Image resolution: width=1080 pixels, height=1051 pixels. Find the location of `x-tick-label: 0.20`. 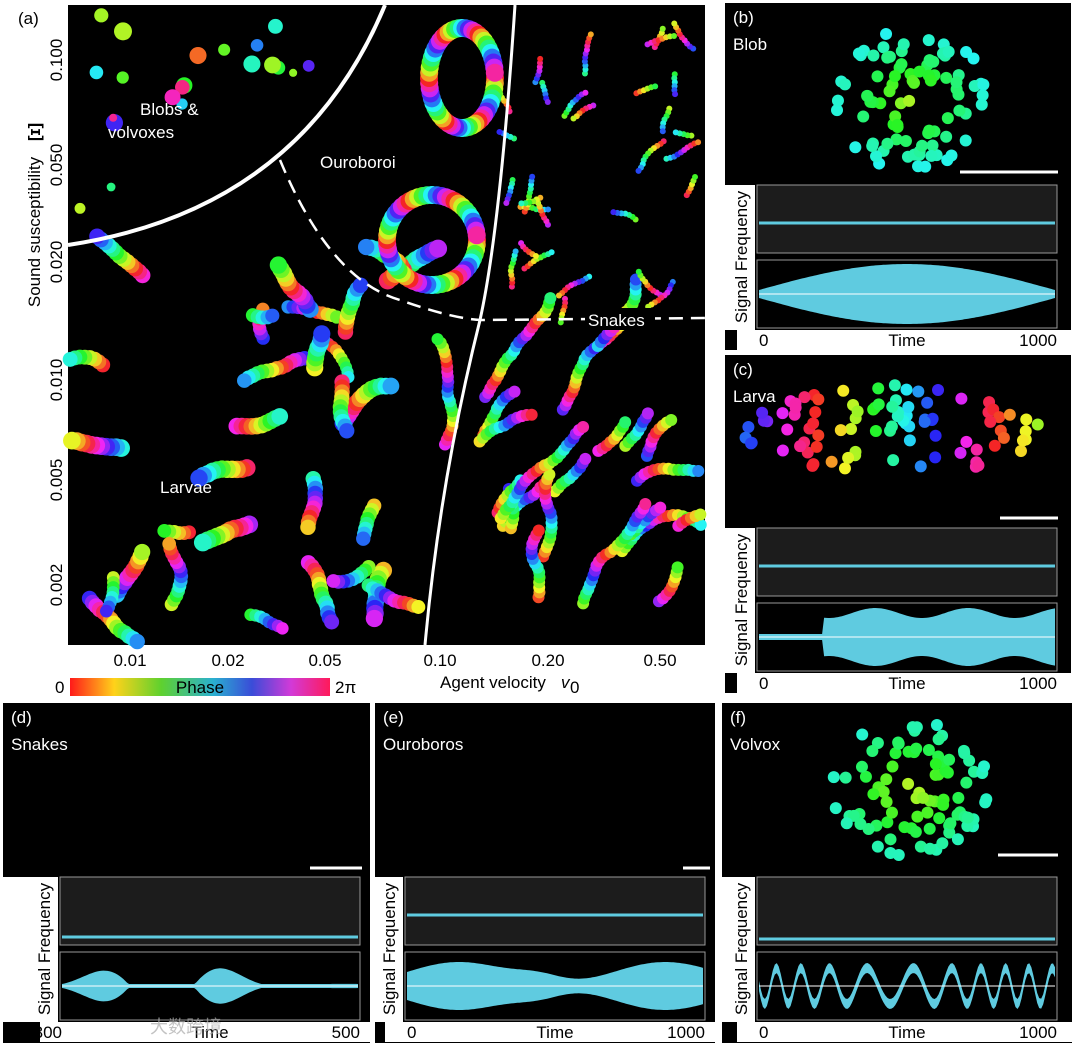

x-tick-label: 0.20 is located at coordinates (547, 660).